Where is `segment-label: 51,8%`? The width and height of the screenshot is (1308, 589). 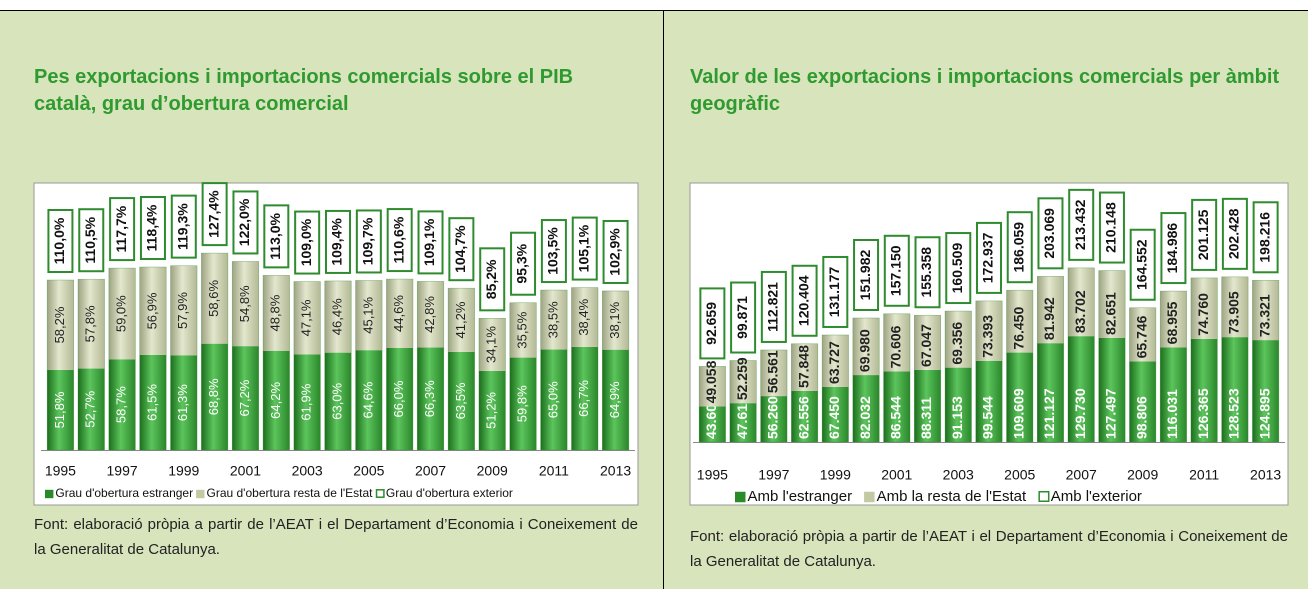
segment-label: 51,8% is located at coordinates (59, 409).